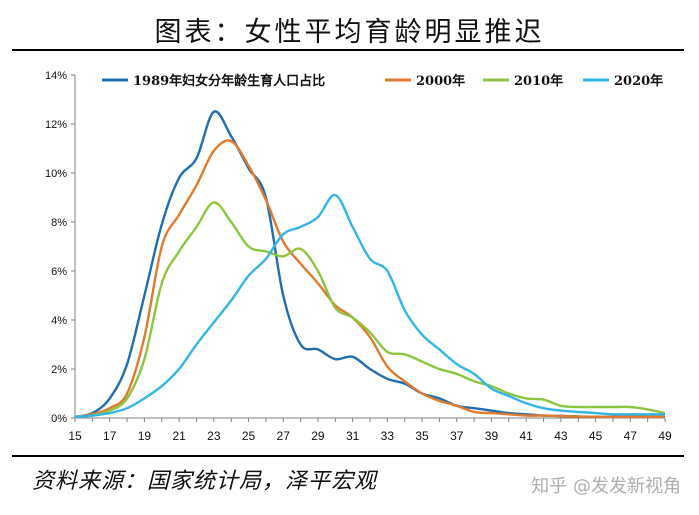  Describe the element at coordinates (59, 223) in the screenshot. I see `y-tick-label: 8%` at that location.